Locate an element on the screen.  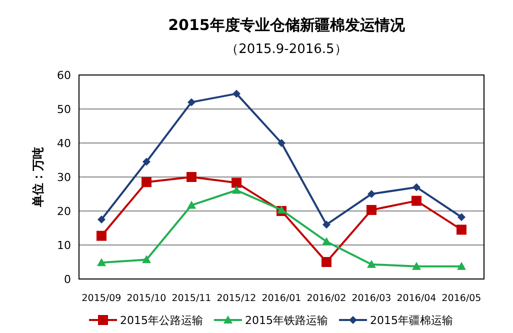
legend-label: 2015年铁路运输 is located at coordinates (286, 320).